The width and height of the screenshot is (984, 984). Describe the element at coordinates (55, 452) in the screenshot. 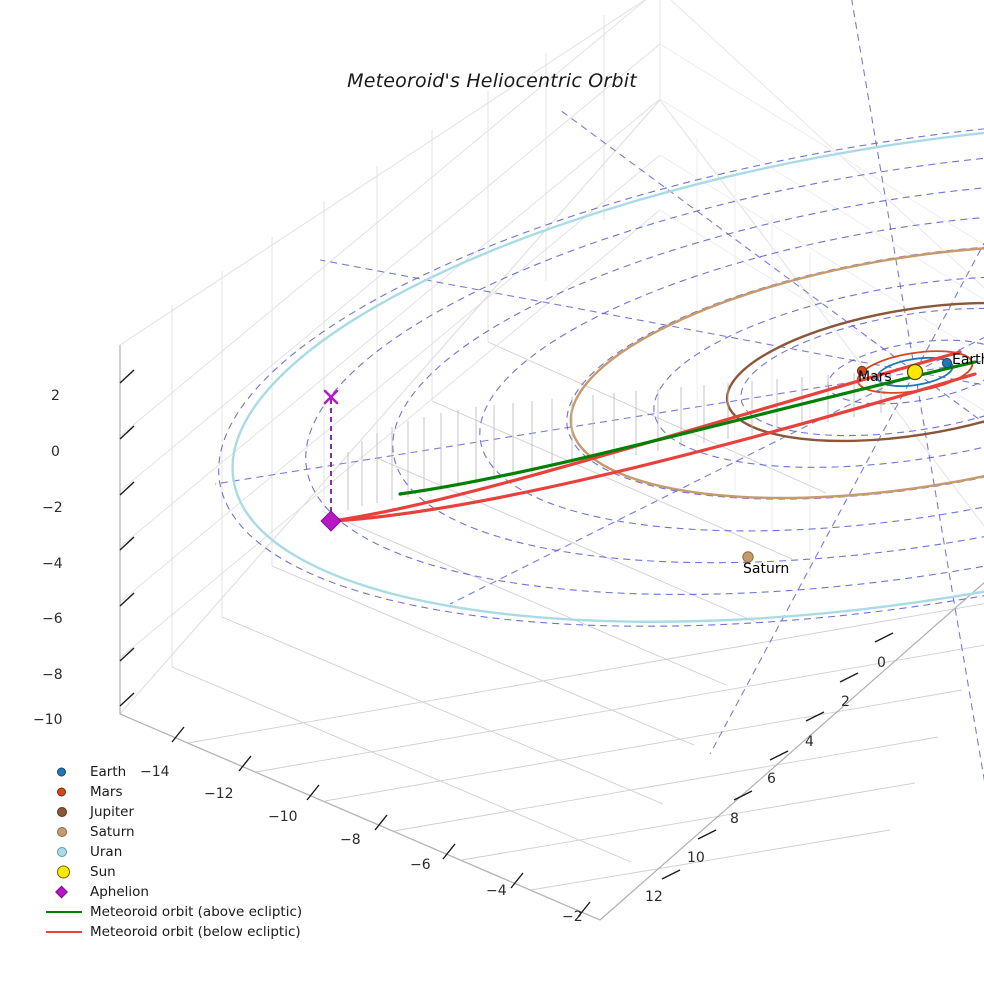

I see `z-axis-tick-label: 0` at that location.